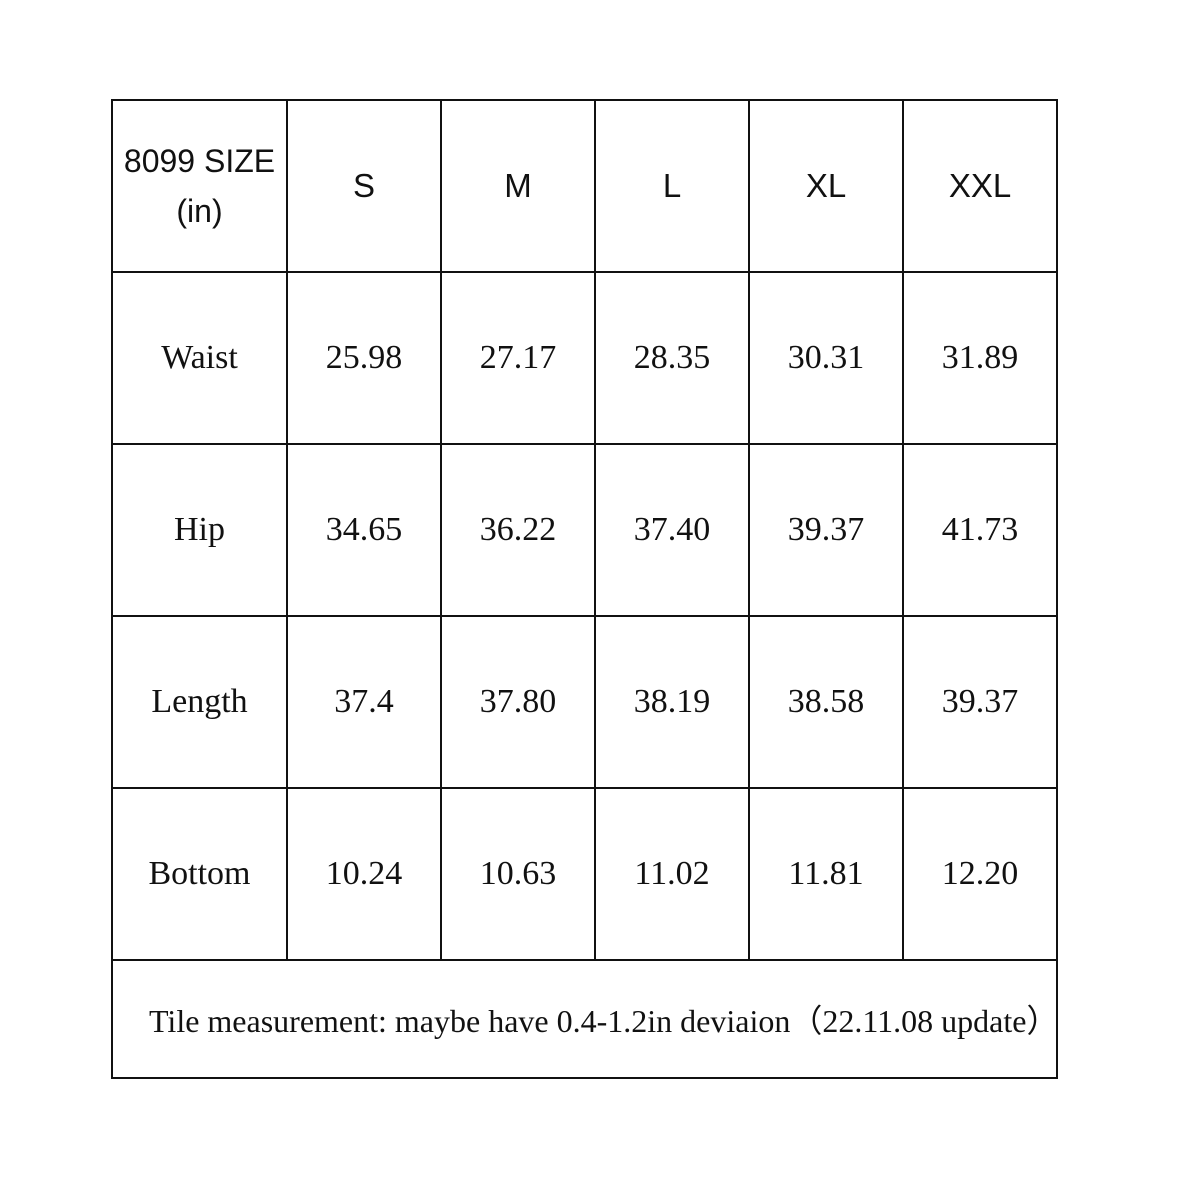 This screenshot has width=1200, height=1200. What do you see at coordinates (980, 358) in the screenshot?
I see `table-cell: 31.89` at bounding box center [980, 358].